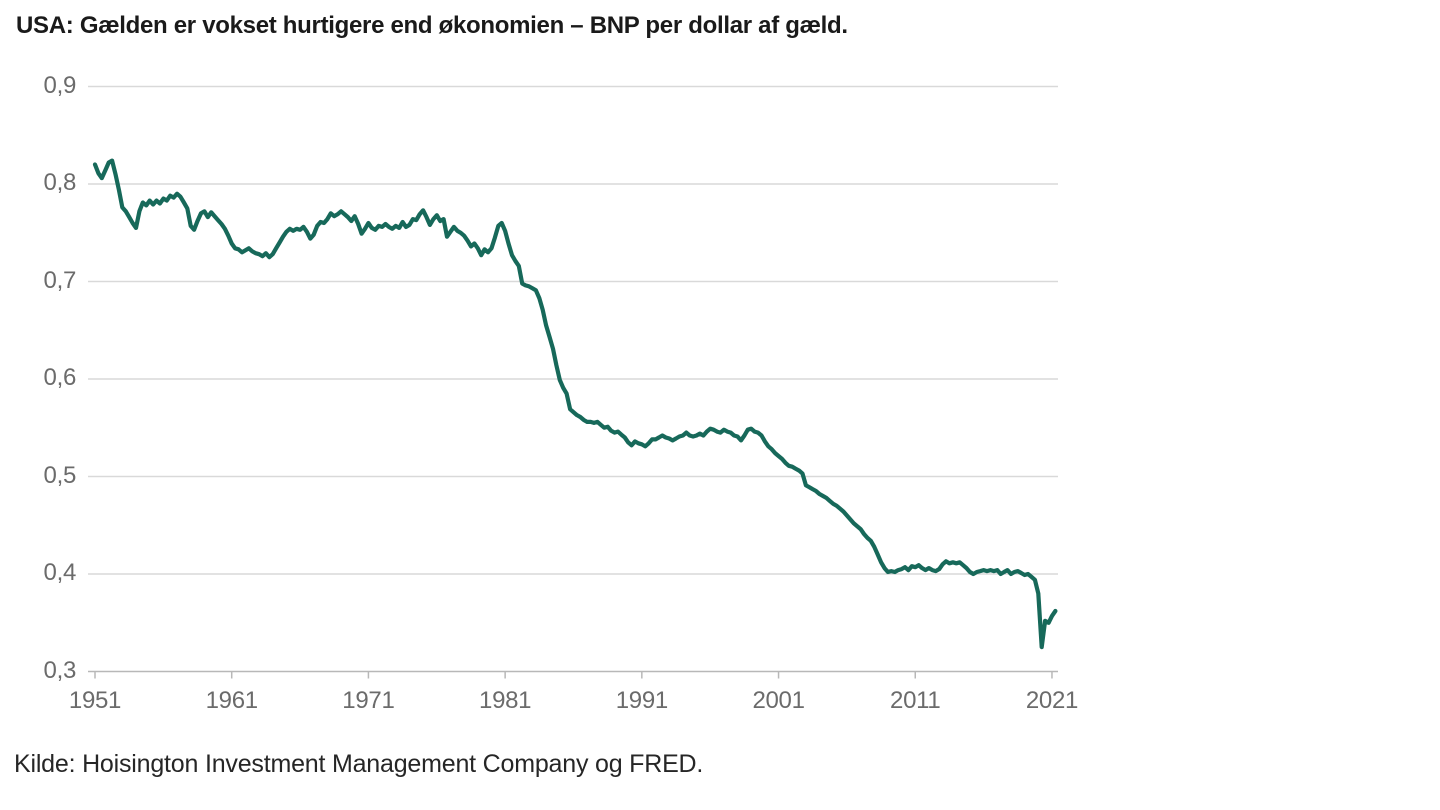 This screenshot has height=810, width=1440. What do you see at coordinates (60, 85) in the screenshot?
I see `y-tick-label: 0,9` at bounding box center [60, 85].